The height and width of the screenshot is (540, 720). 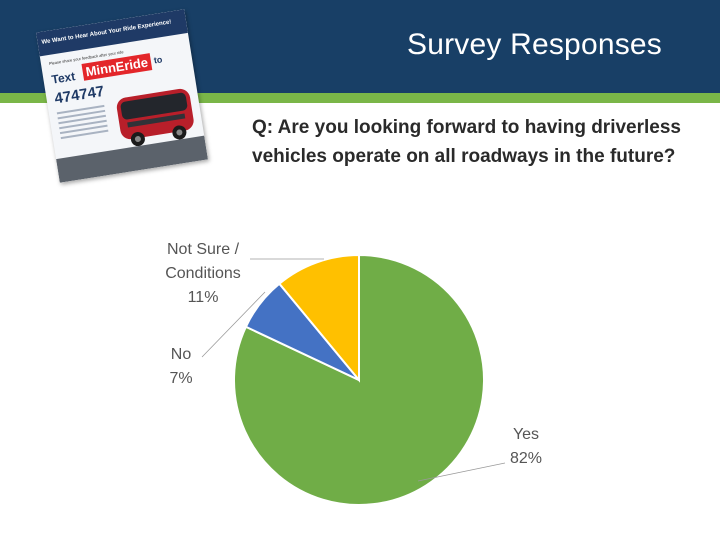 What do you see at coordinates (180, 366) in the screenshot?
I see `data-label-no: No 7%` at bounding box center [180, 366].